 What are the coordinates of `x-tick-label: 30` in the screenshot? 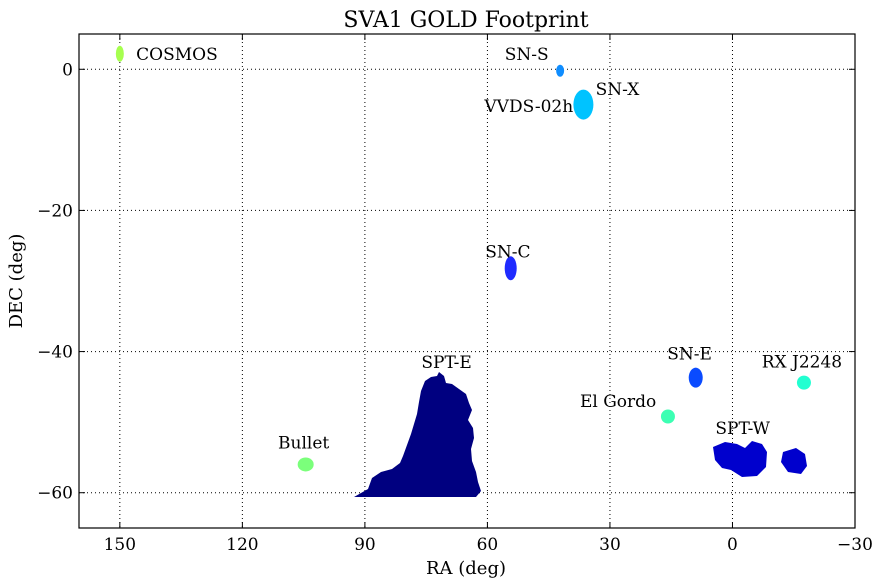 It's located at (610, 545).